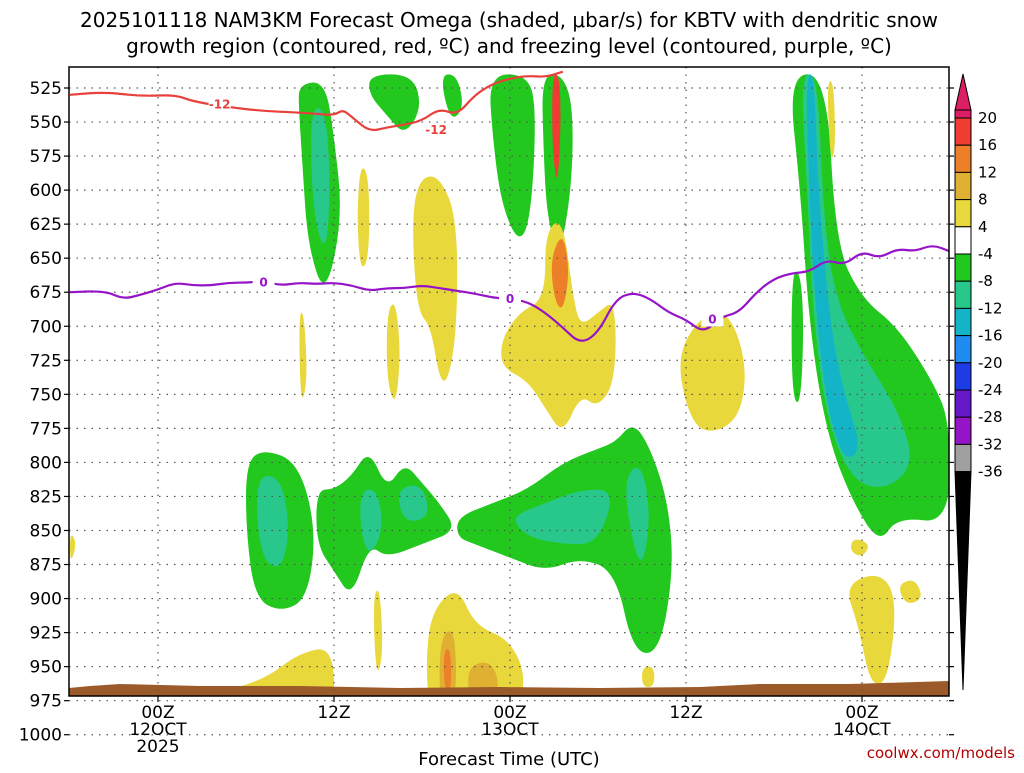  I want to click on colorbar-label-10: -24, so click(990, 390).